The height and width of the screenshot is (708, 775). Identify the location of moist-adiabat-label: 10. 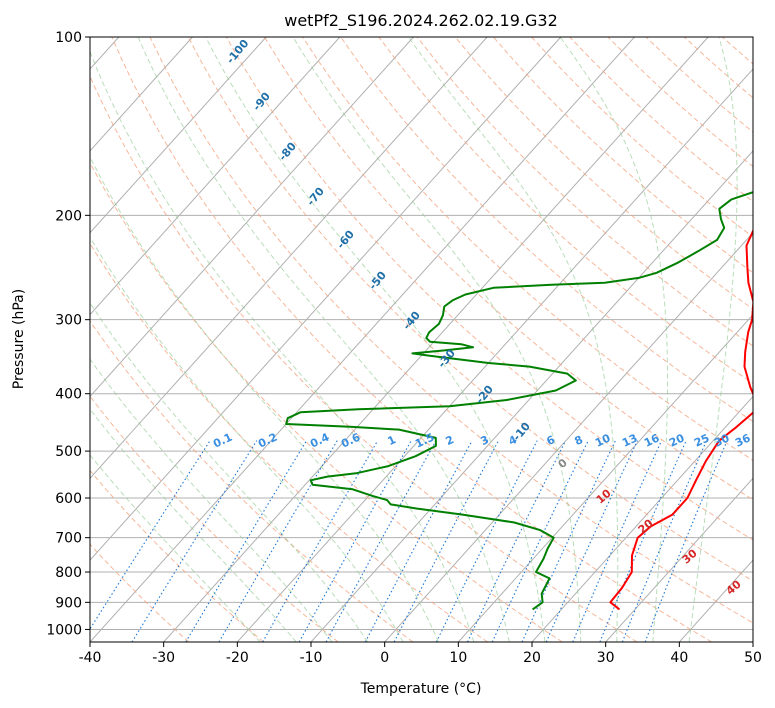
(604, 496).